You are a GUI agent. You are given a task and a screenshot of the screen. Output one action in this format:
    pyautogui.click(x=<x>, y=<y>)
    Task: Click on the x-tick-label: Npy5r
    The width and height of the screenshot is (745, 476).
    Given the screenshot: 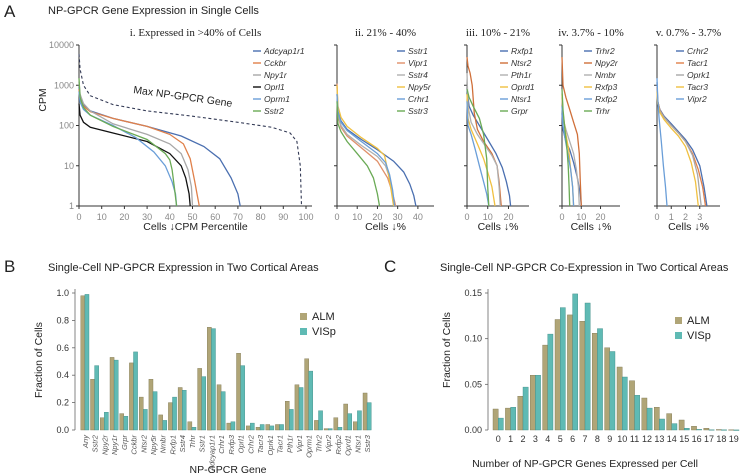 What is the action you would take?
    pyautogui.click(x=153, y=445)
    